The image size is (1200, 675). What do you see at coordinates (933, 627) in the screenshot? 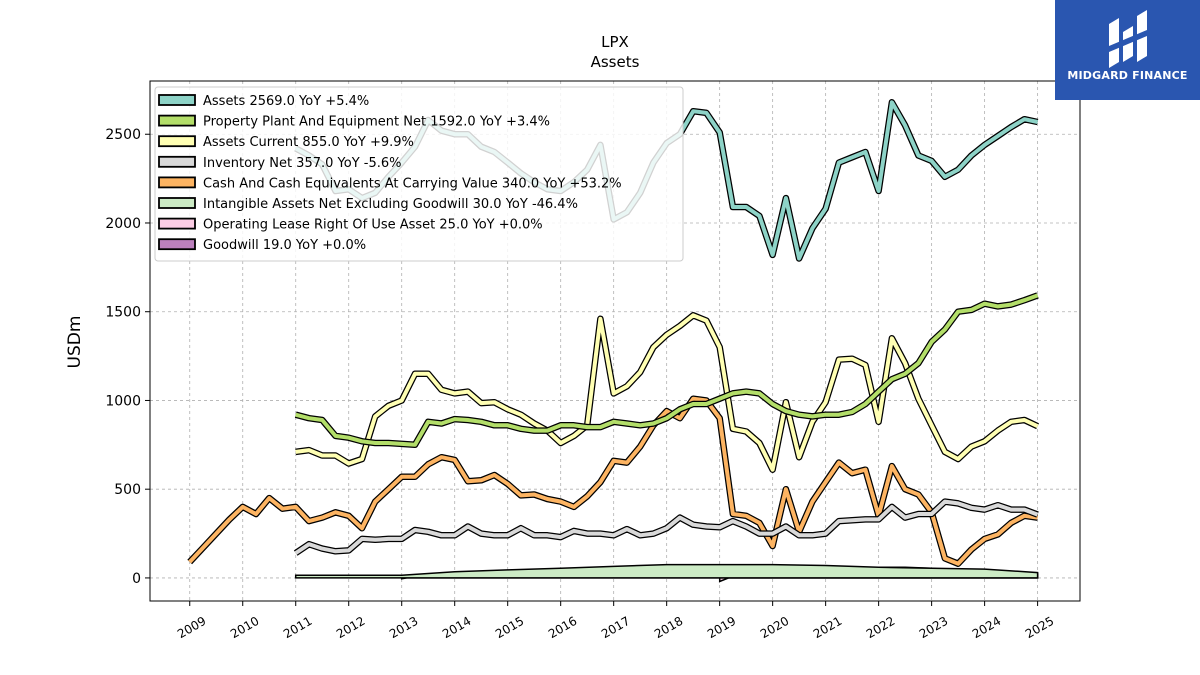
I see `x-tick-label: 2023` at bounding box center [933, 627].